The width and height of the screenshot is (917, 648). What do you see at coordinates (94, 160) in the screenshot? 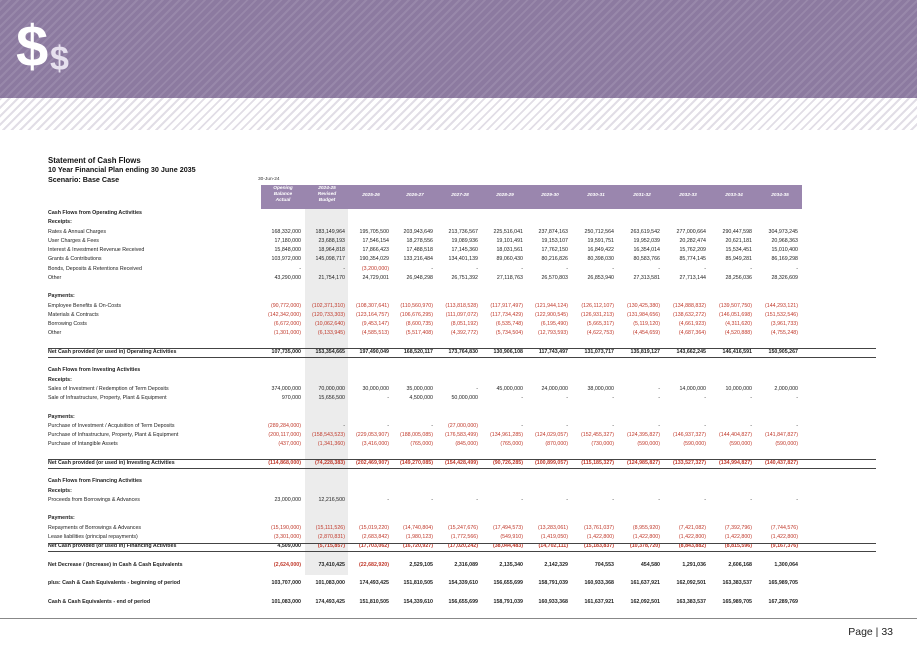
I see `report-title: Statement of Cash Flows` at bounding box center [94, 160].